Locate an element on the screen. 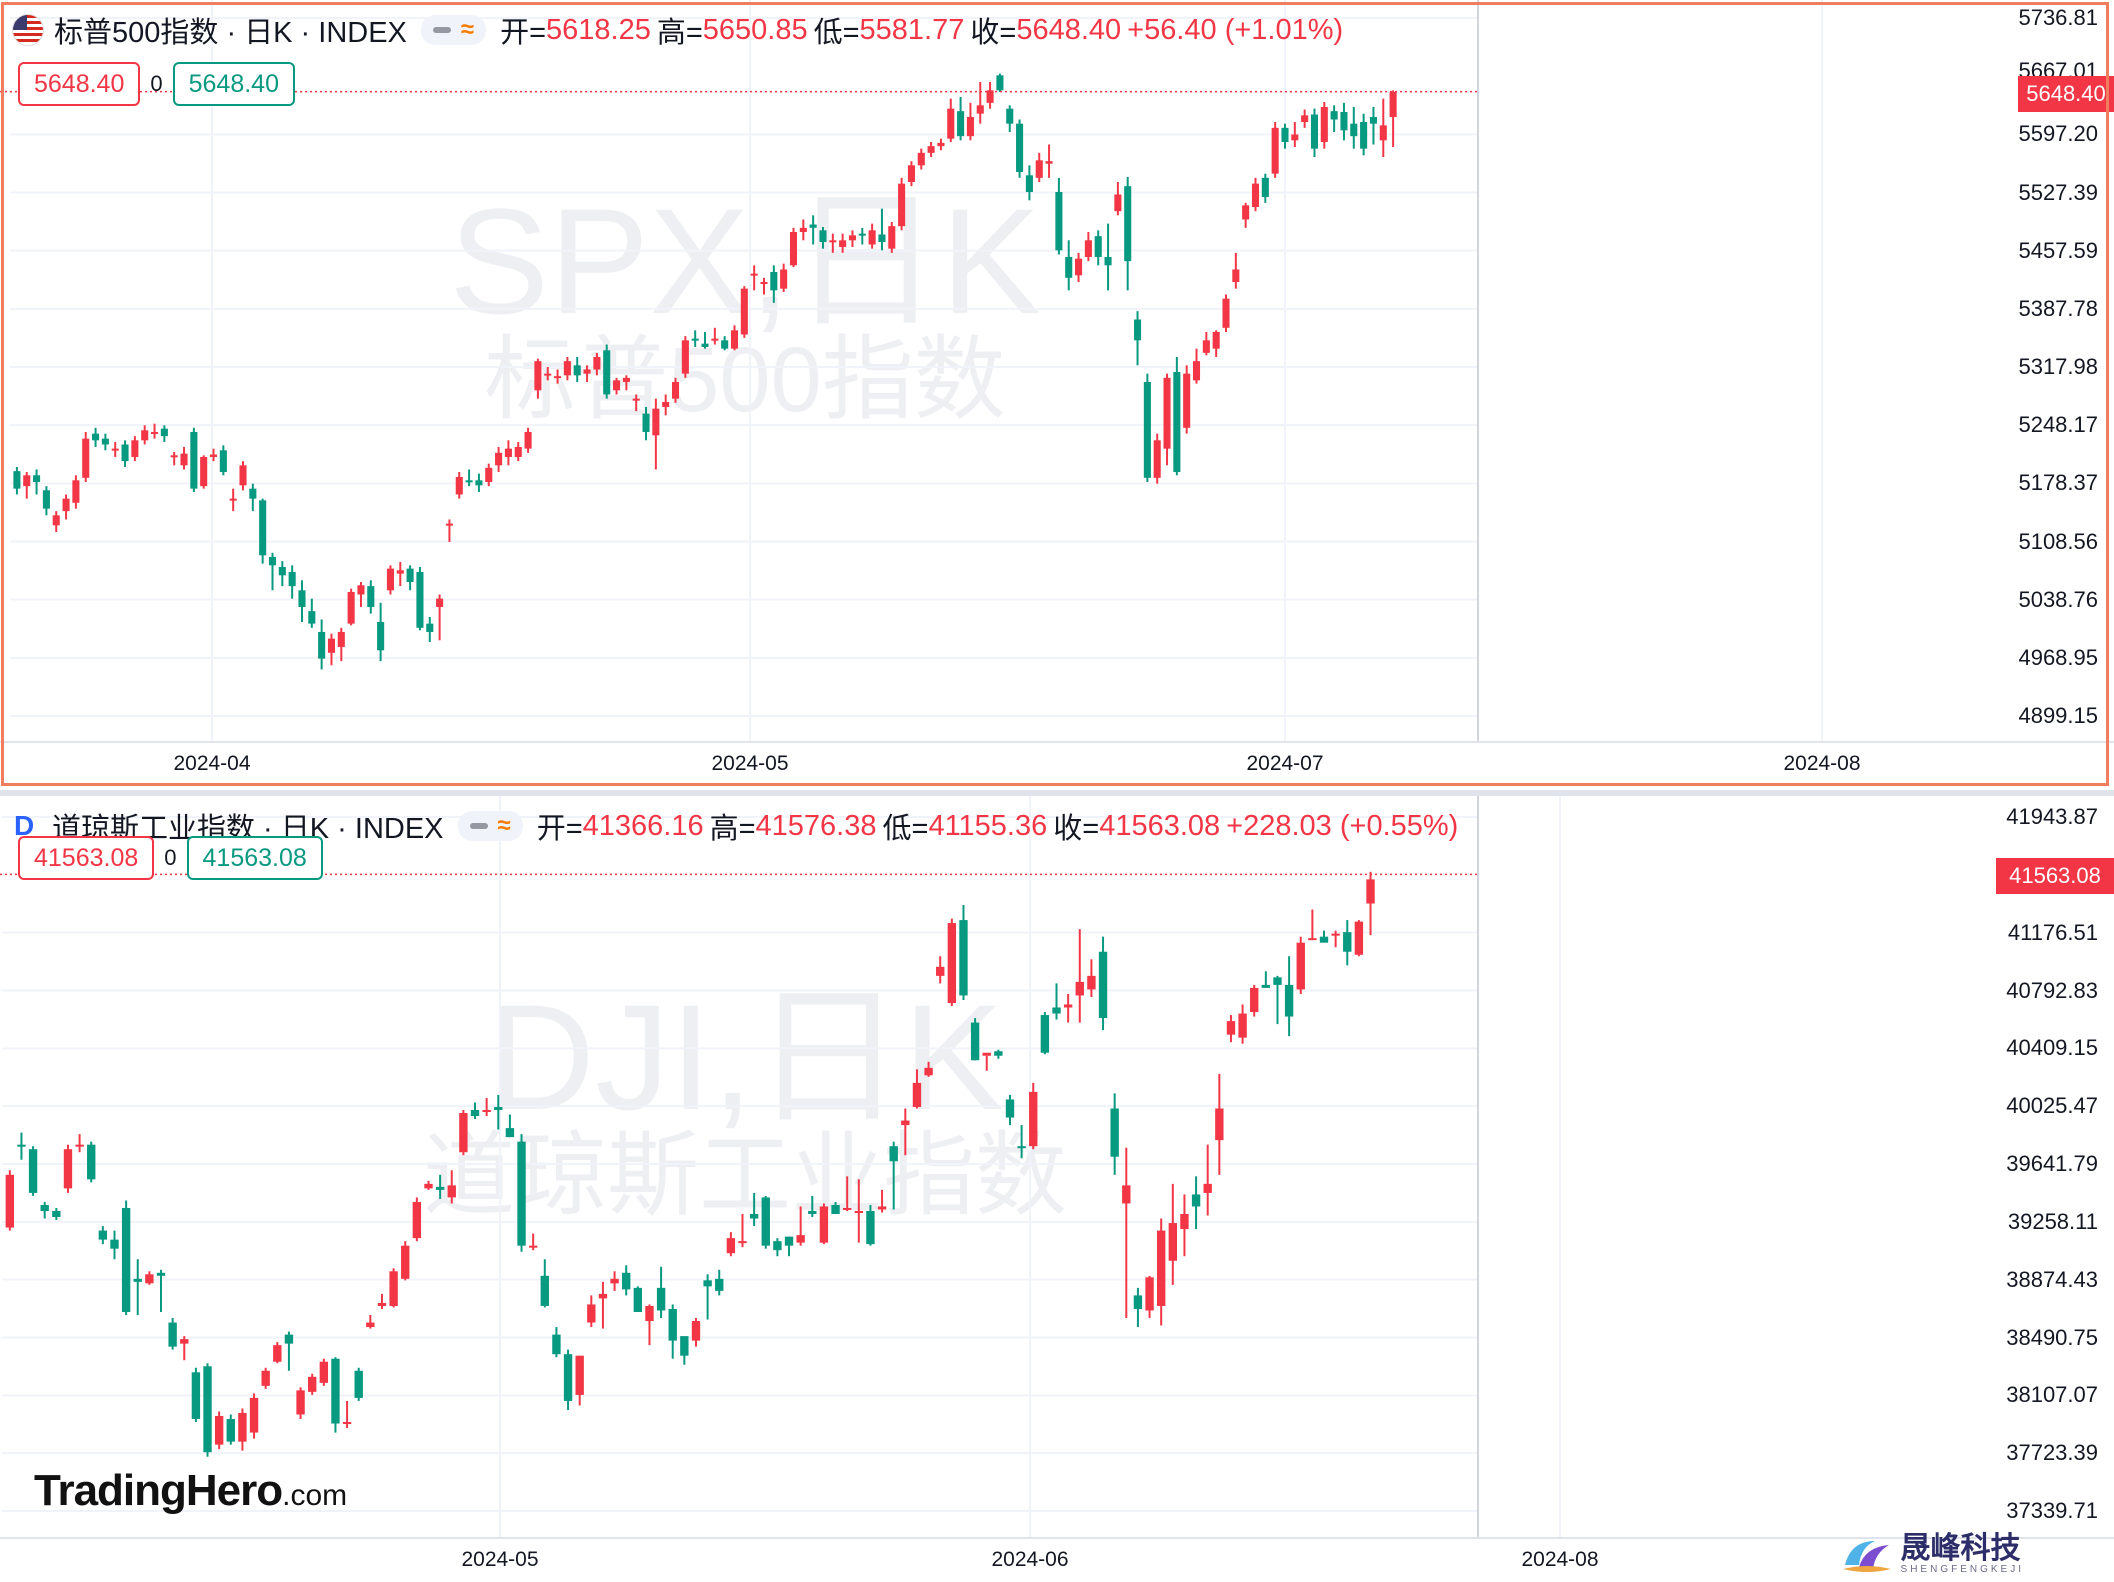 This screenshot has width=2114, height=1582. panel-separator is located at coordinates (1057, 793).